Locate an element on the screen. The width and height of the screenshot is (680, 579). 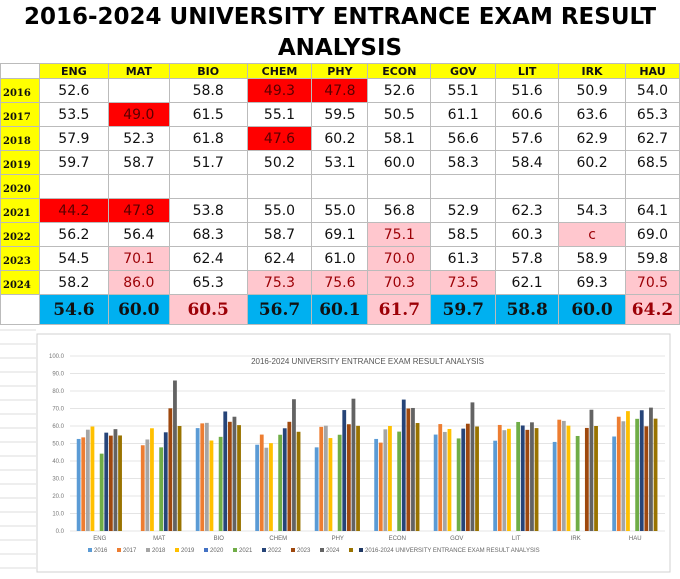
average-cell: 61.7 is located at coordinates (399, 309).